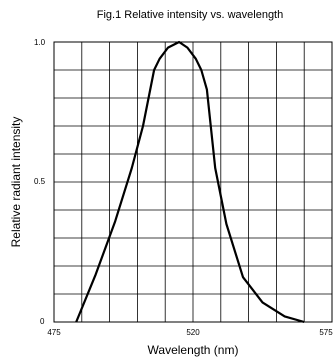  I want to click on y-tick-label-1: 0.5, so click(40, 181).